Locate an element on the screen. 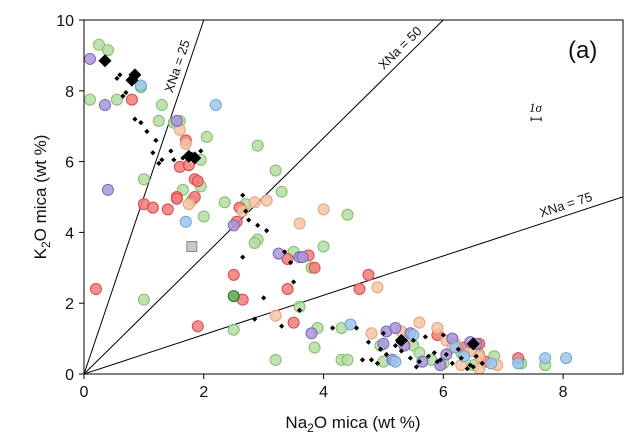  x-tick-label: 8 is located at coordinates (563, 392).